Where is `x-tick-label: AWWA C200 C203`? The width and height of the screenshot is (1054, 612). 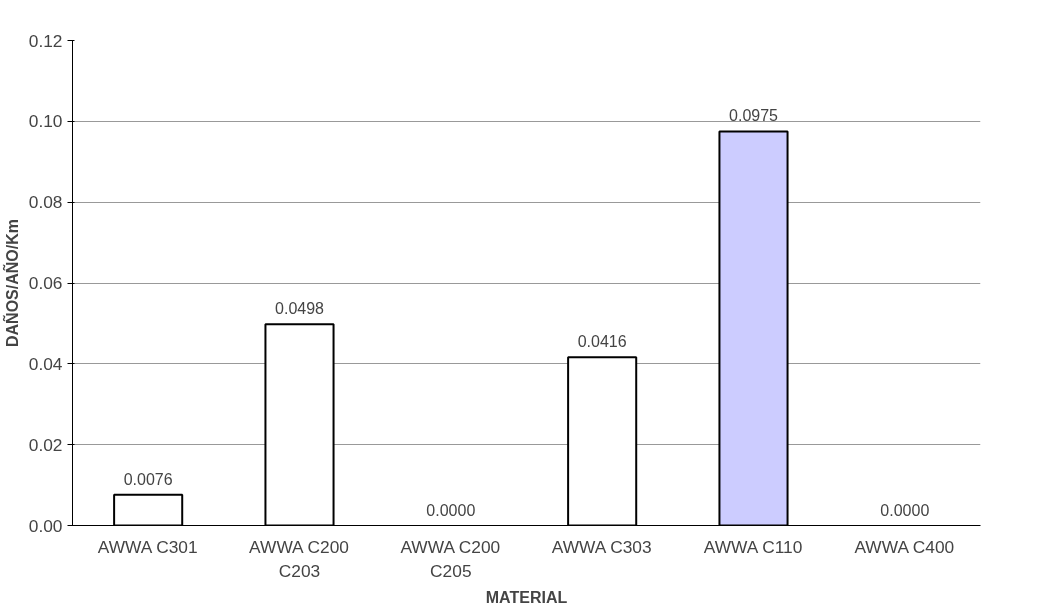 x-tick-label: AWWA C200 C203 is located at coordinates (299, 558).